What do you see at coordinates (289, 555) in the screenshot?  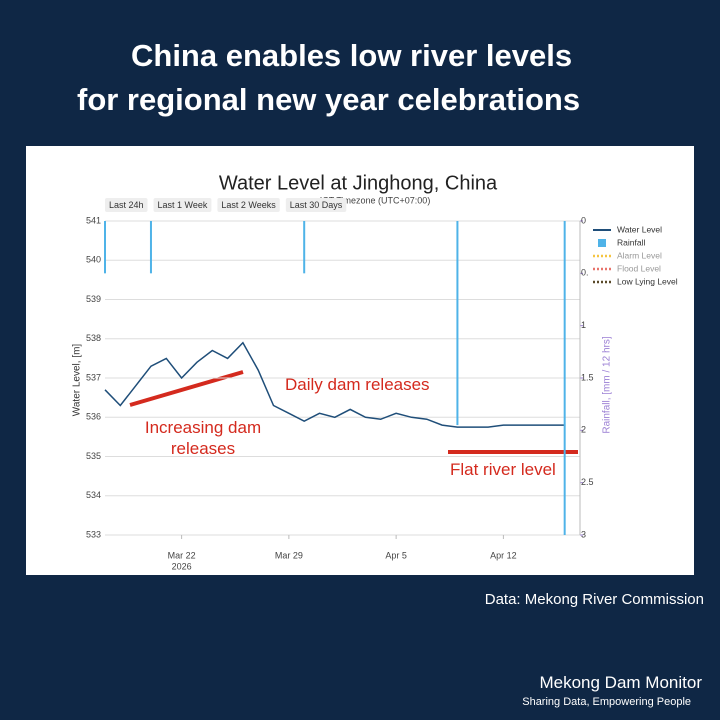 I see `x-tick-label: Mar 29` at bounding box center [289, 555].